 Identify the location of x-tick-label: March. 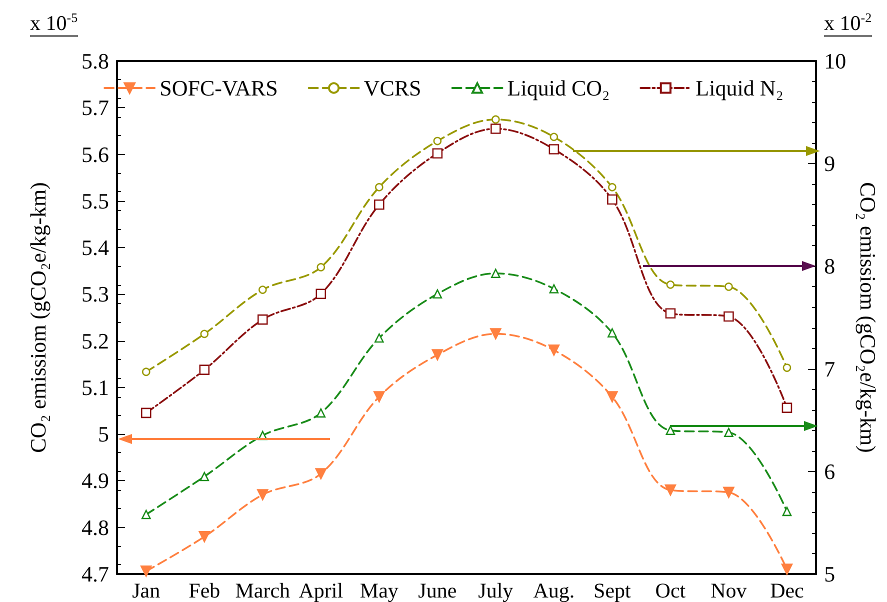
(263, 590).